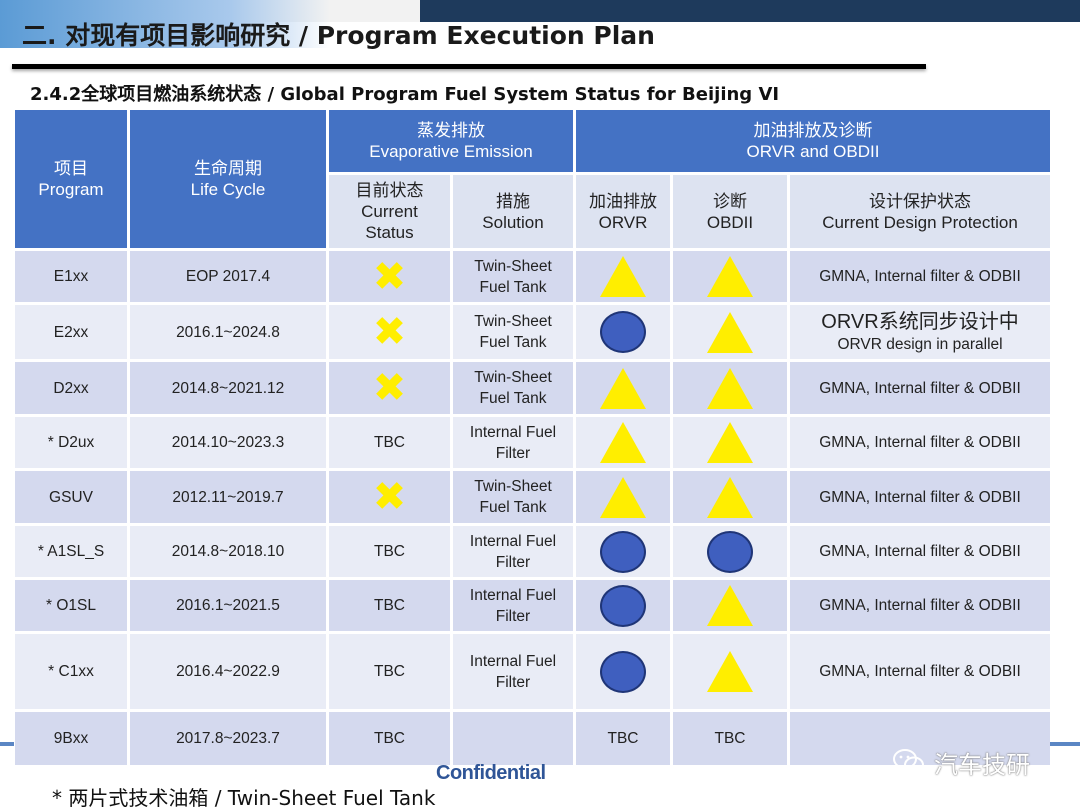 This screenshot has width=1080, height=811. I want to click on cell-program: GSUV, so click(71, 497).